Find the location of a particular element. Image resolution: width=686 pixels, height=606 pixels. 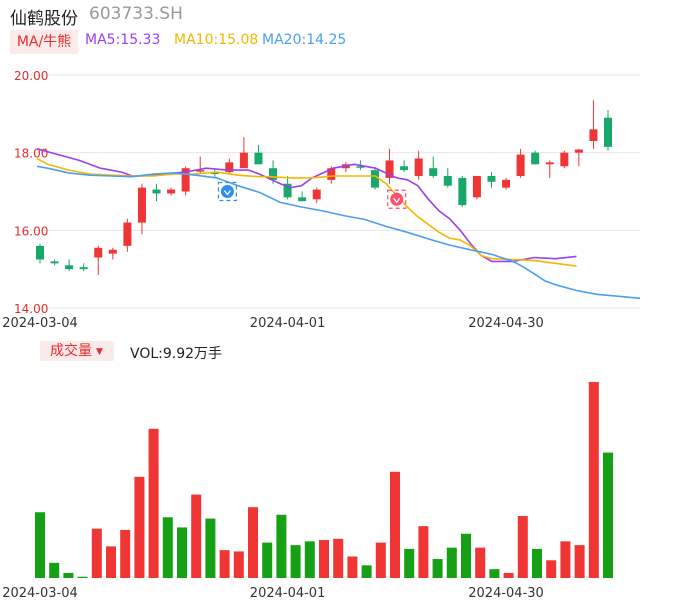

x-tick-label: 2024-04-01 is located at coordinates (288, 593).